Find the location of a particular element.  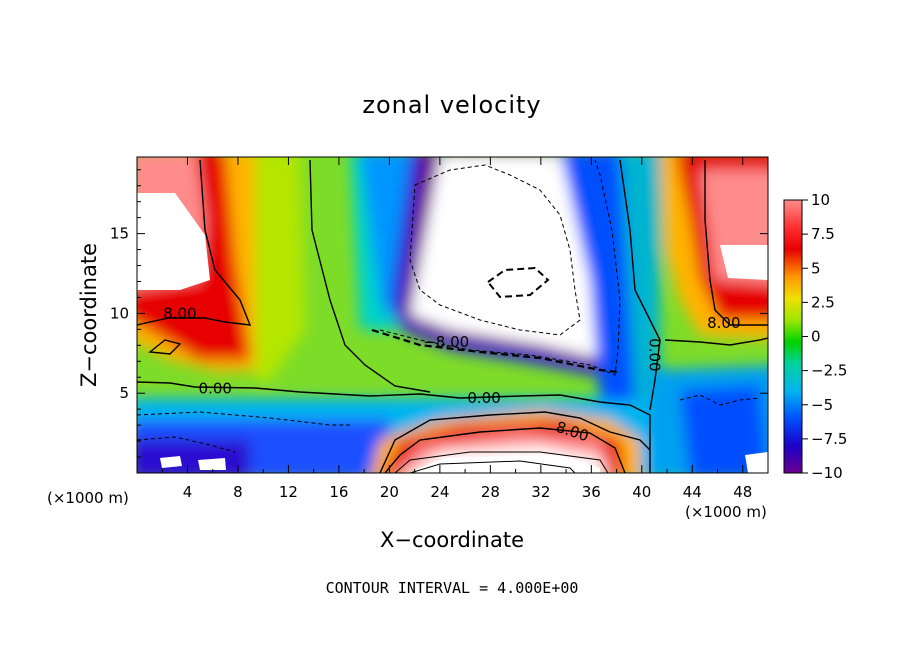

contour-interval-note: CONTOUR INTERVAL = 4.000E+00 is located at coordinates (452, 588).